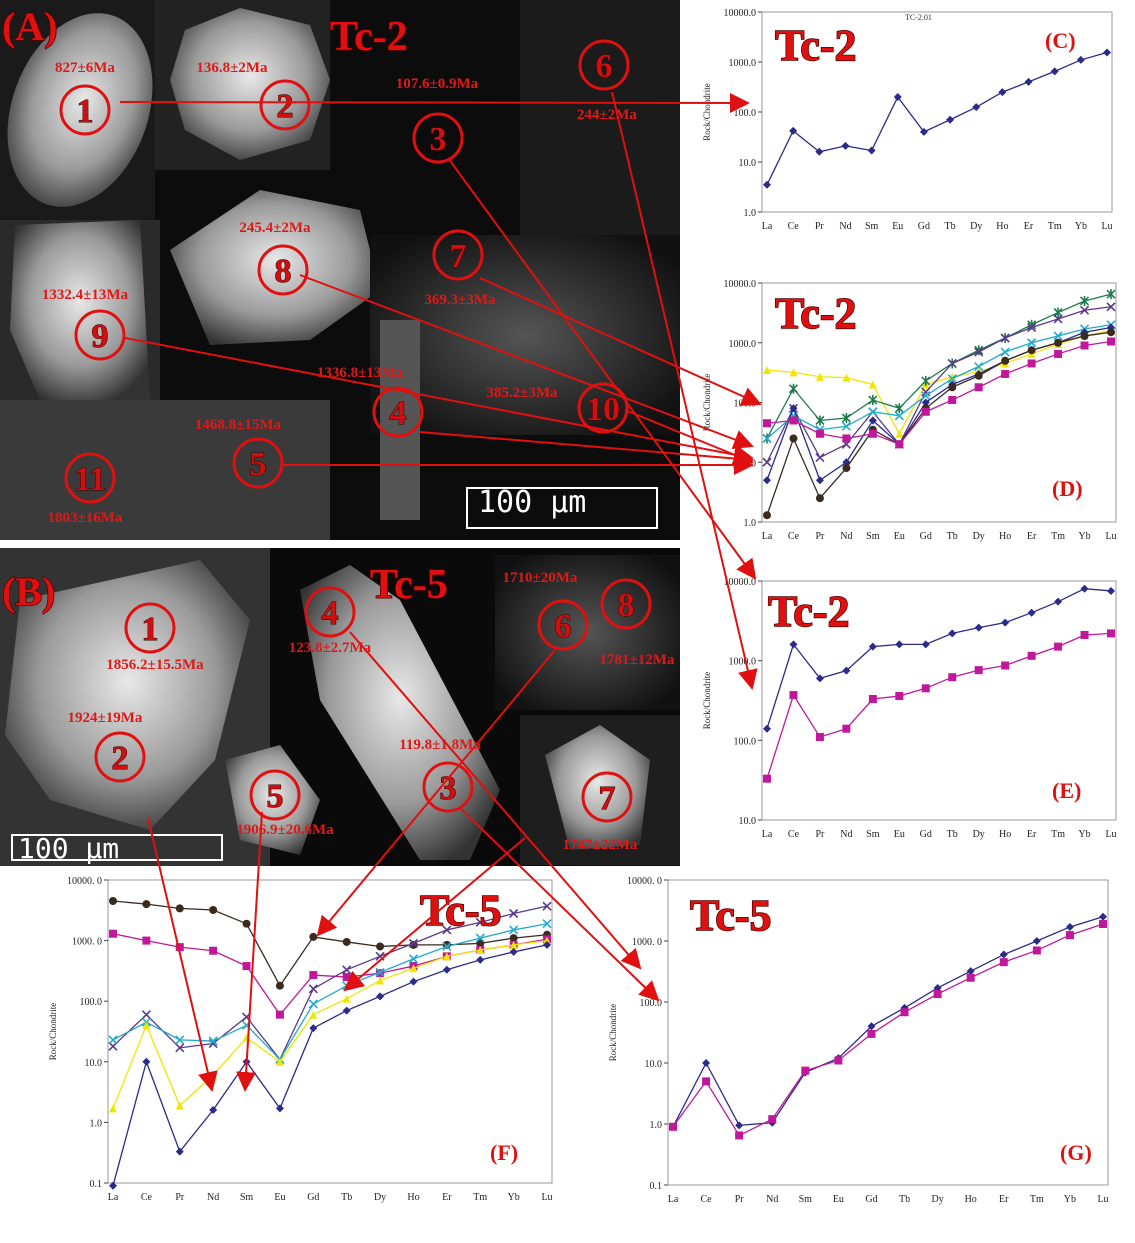 Image resolution: width=1135 pixels, height=1243 pixels. Describe the element at coordinates (926, 834) in the screenshot. I see `x-tick-label: Gd` at that location.